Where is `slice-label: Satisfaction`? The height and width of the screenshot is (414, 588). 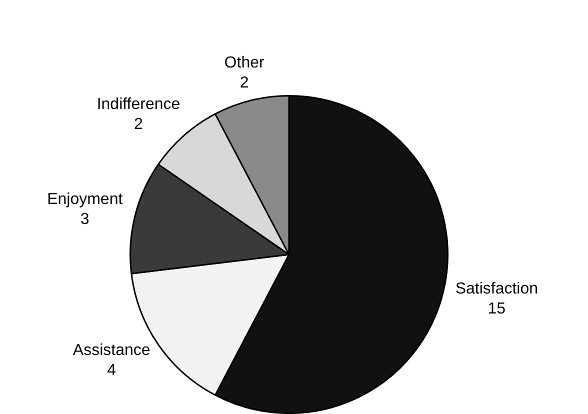
slice-label: Satisfaction is located at coordinates (496, 289).